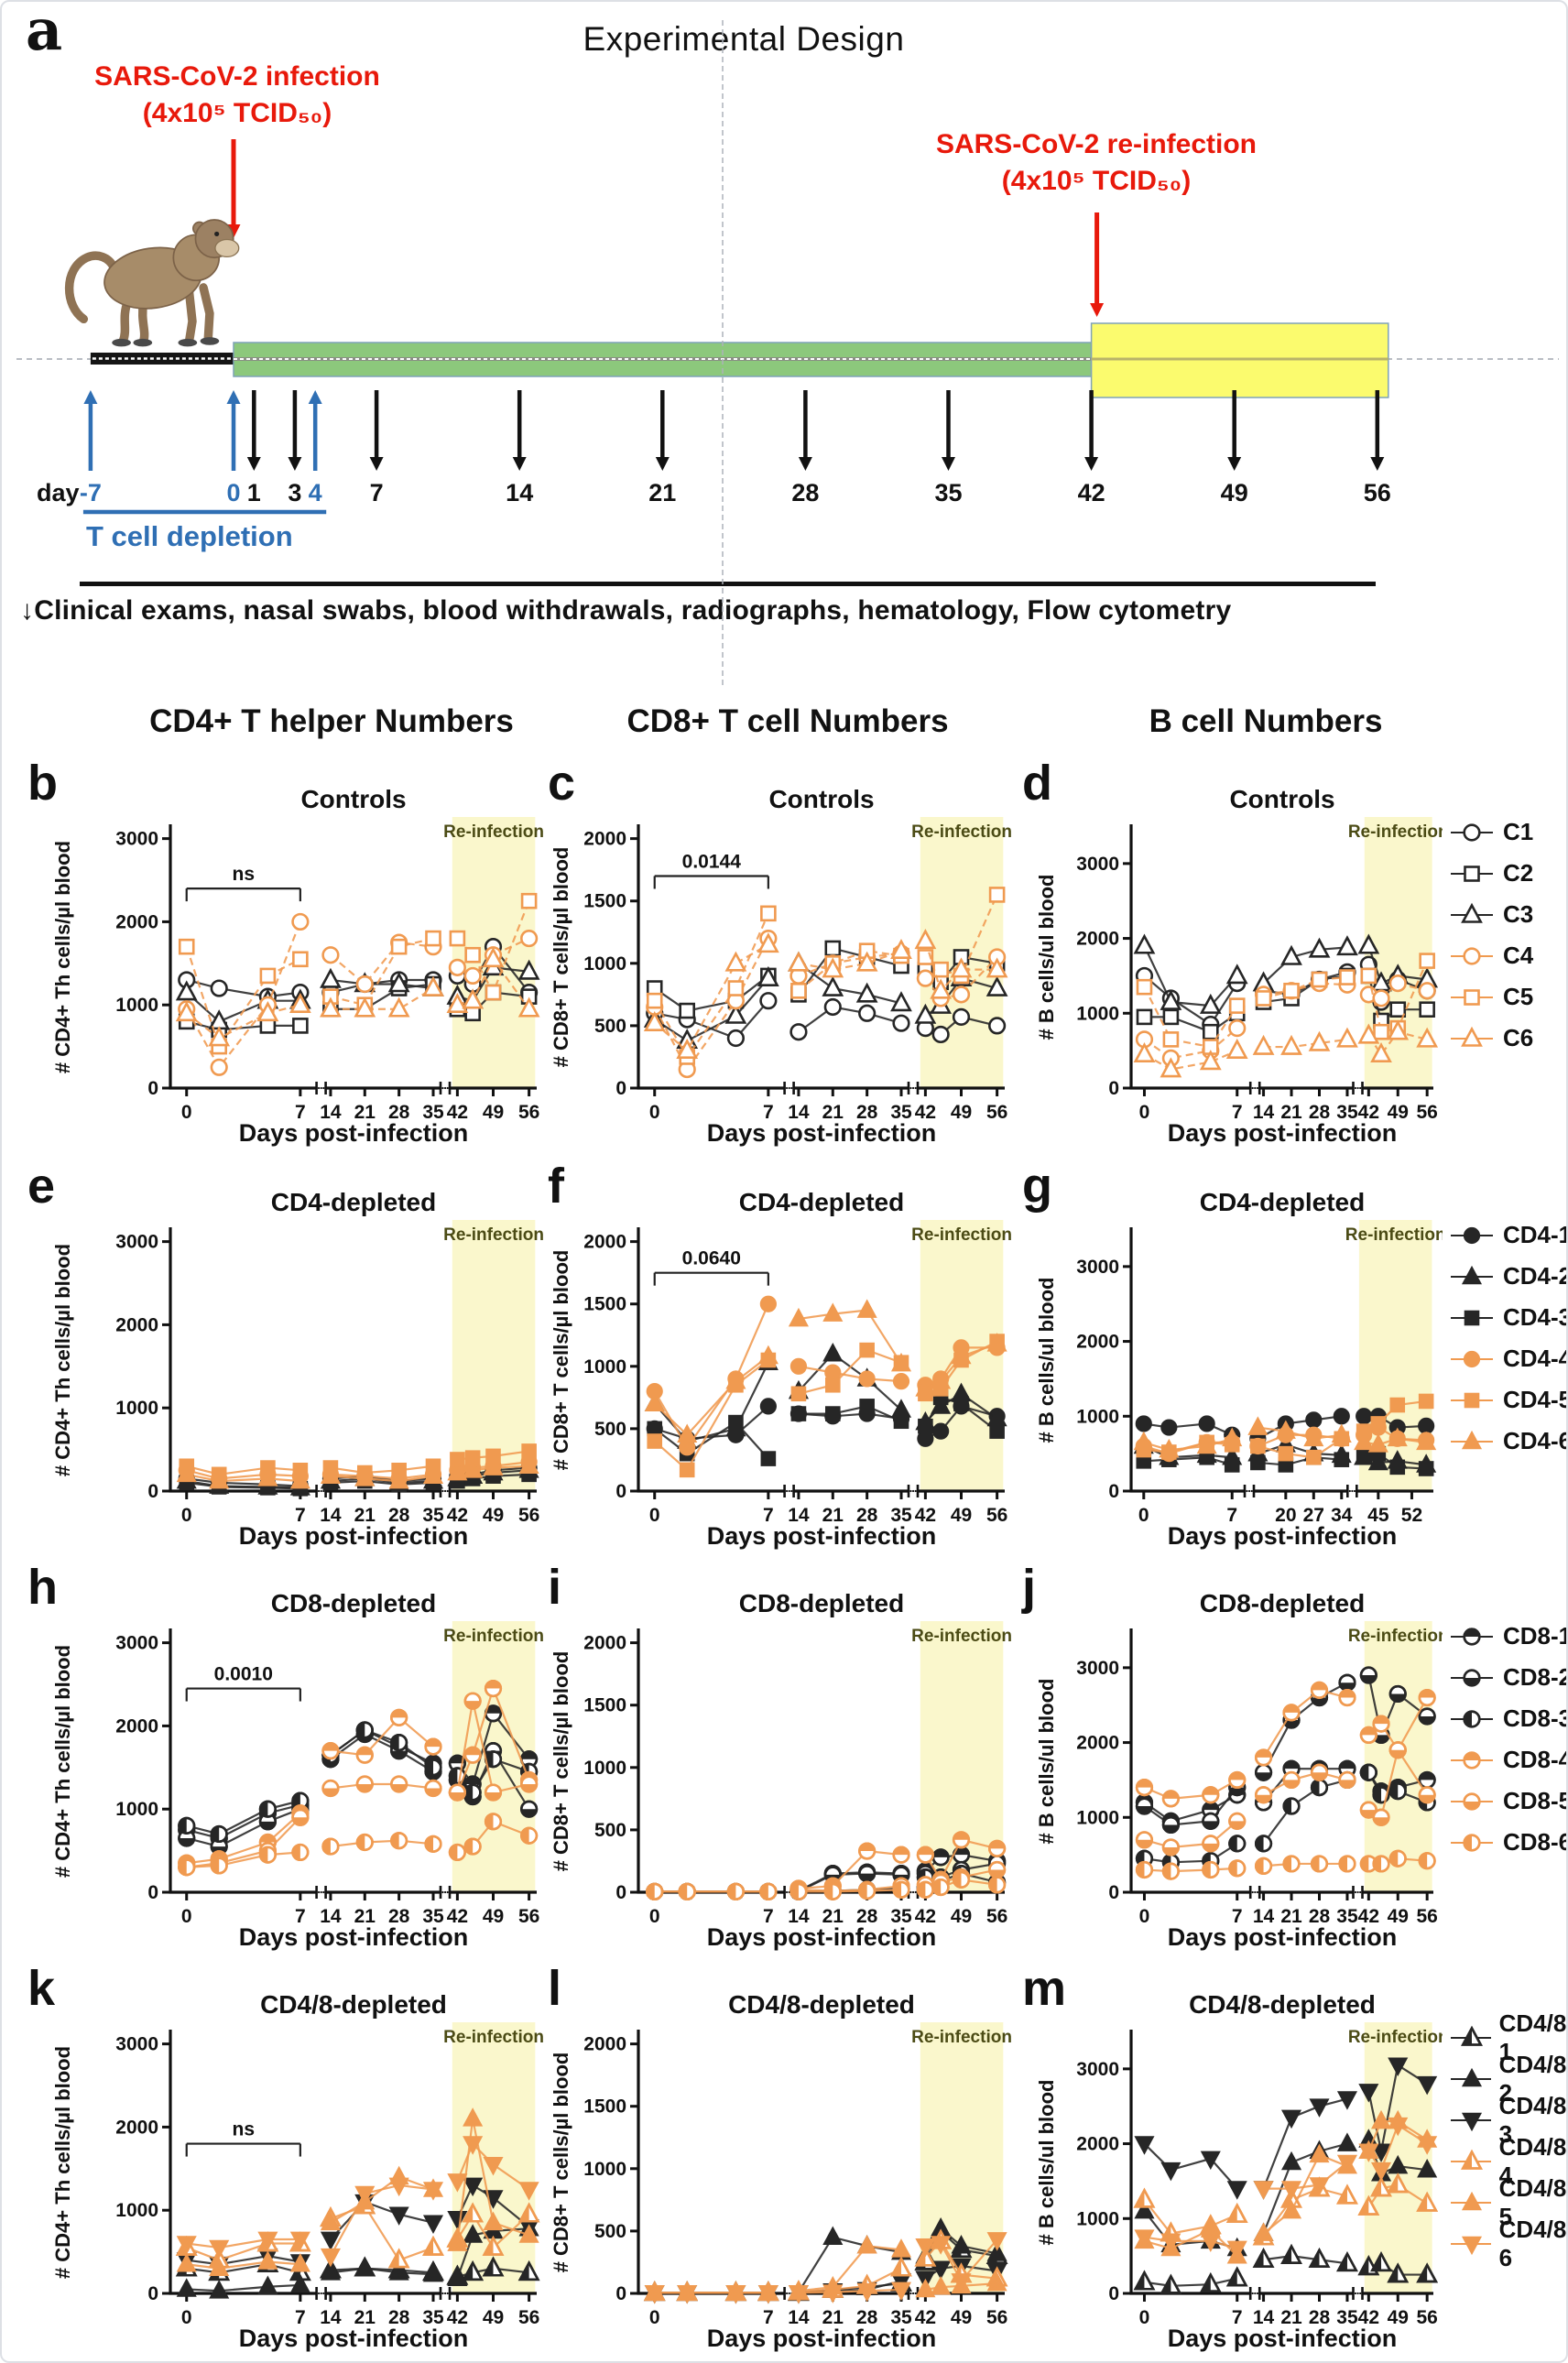 The width and height of the screenshot is (1568, 2363). I want to click on infection-label-line1: SARS-CoV-2 infection, so click(237, 76).